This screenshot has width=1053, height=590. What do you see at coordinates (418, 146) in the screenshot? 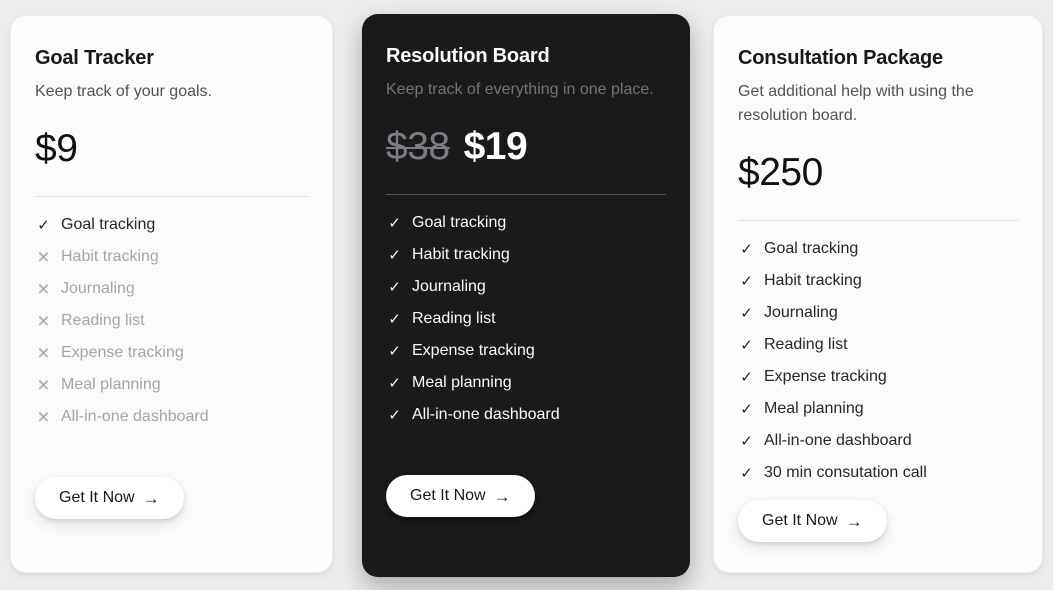
I see `original-price: $38` at bounding box center [418, 146].